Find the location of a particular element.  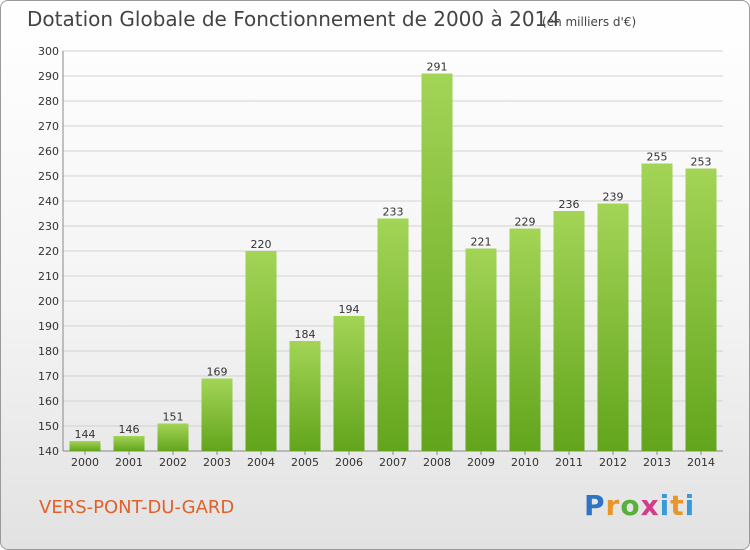

x-tick-label: 2014 is located at coordinates (701, 462).